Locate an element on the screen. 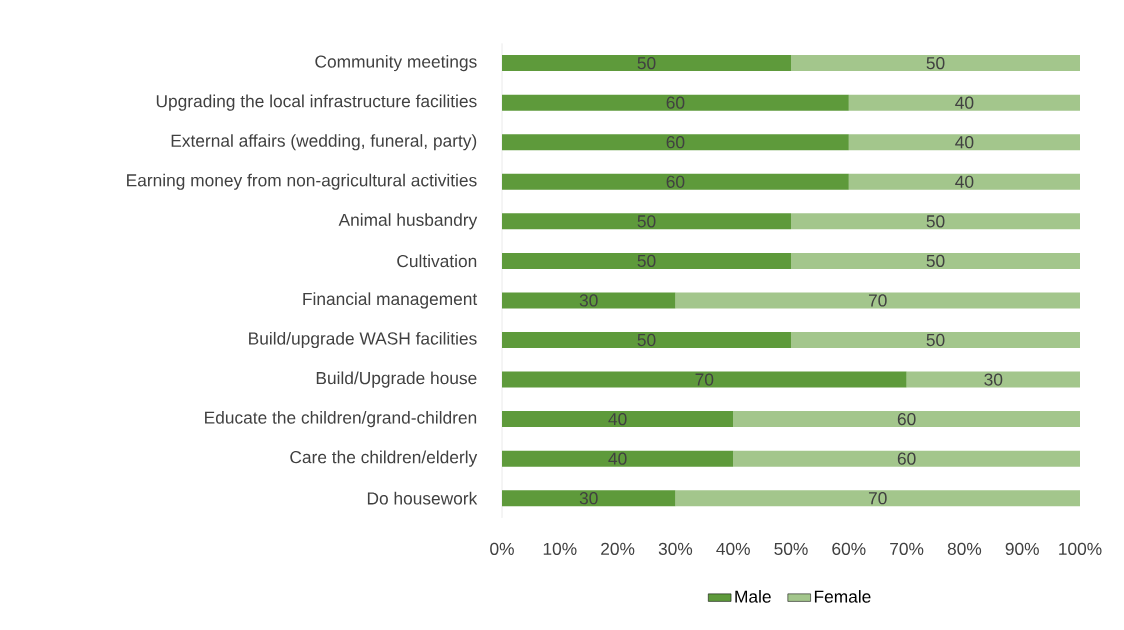 Image resolution: width=1124 pixels, height=630 pixels. y-tick-label: Educate the children/grand-children is located at coordinates (341, 419).